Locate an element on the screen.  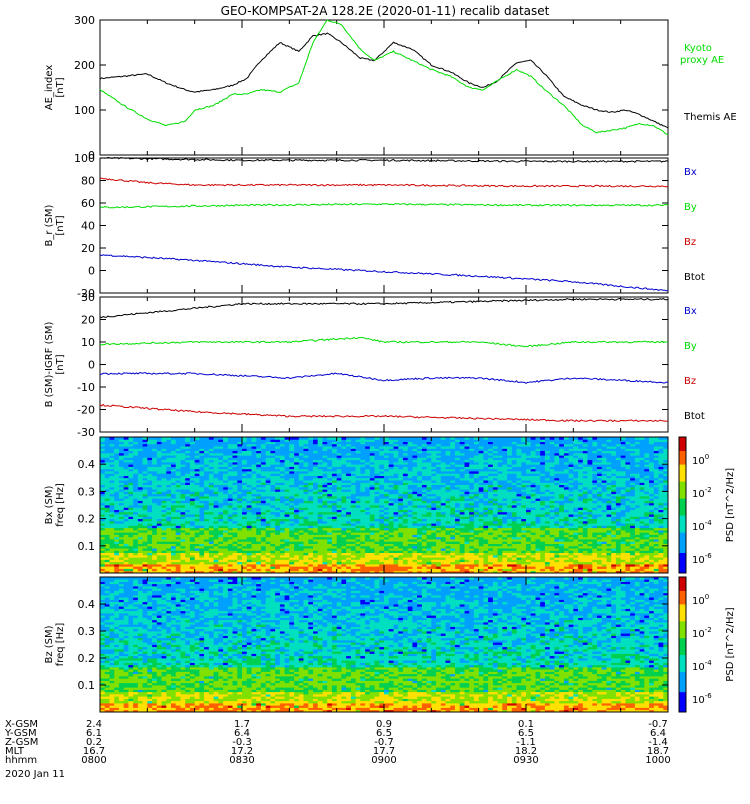
ephemeris-value: 0800 is located at coordinates (93, 760).